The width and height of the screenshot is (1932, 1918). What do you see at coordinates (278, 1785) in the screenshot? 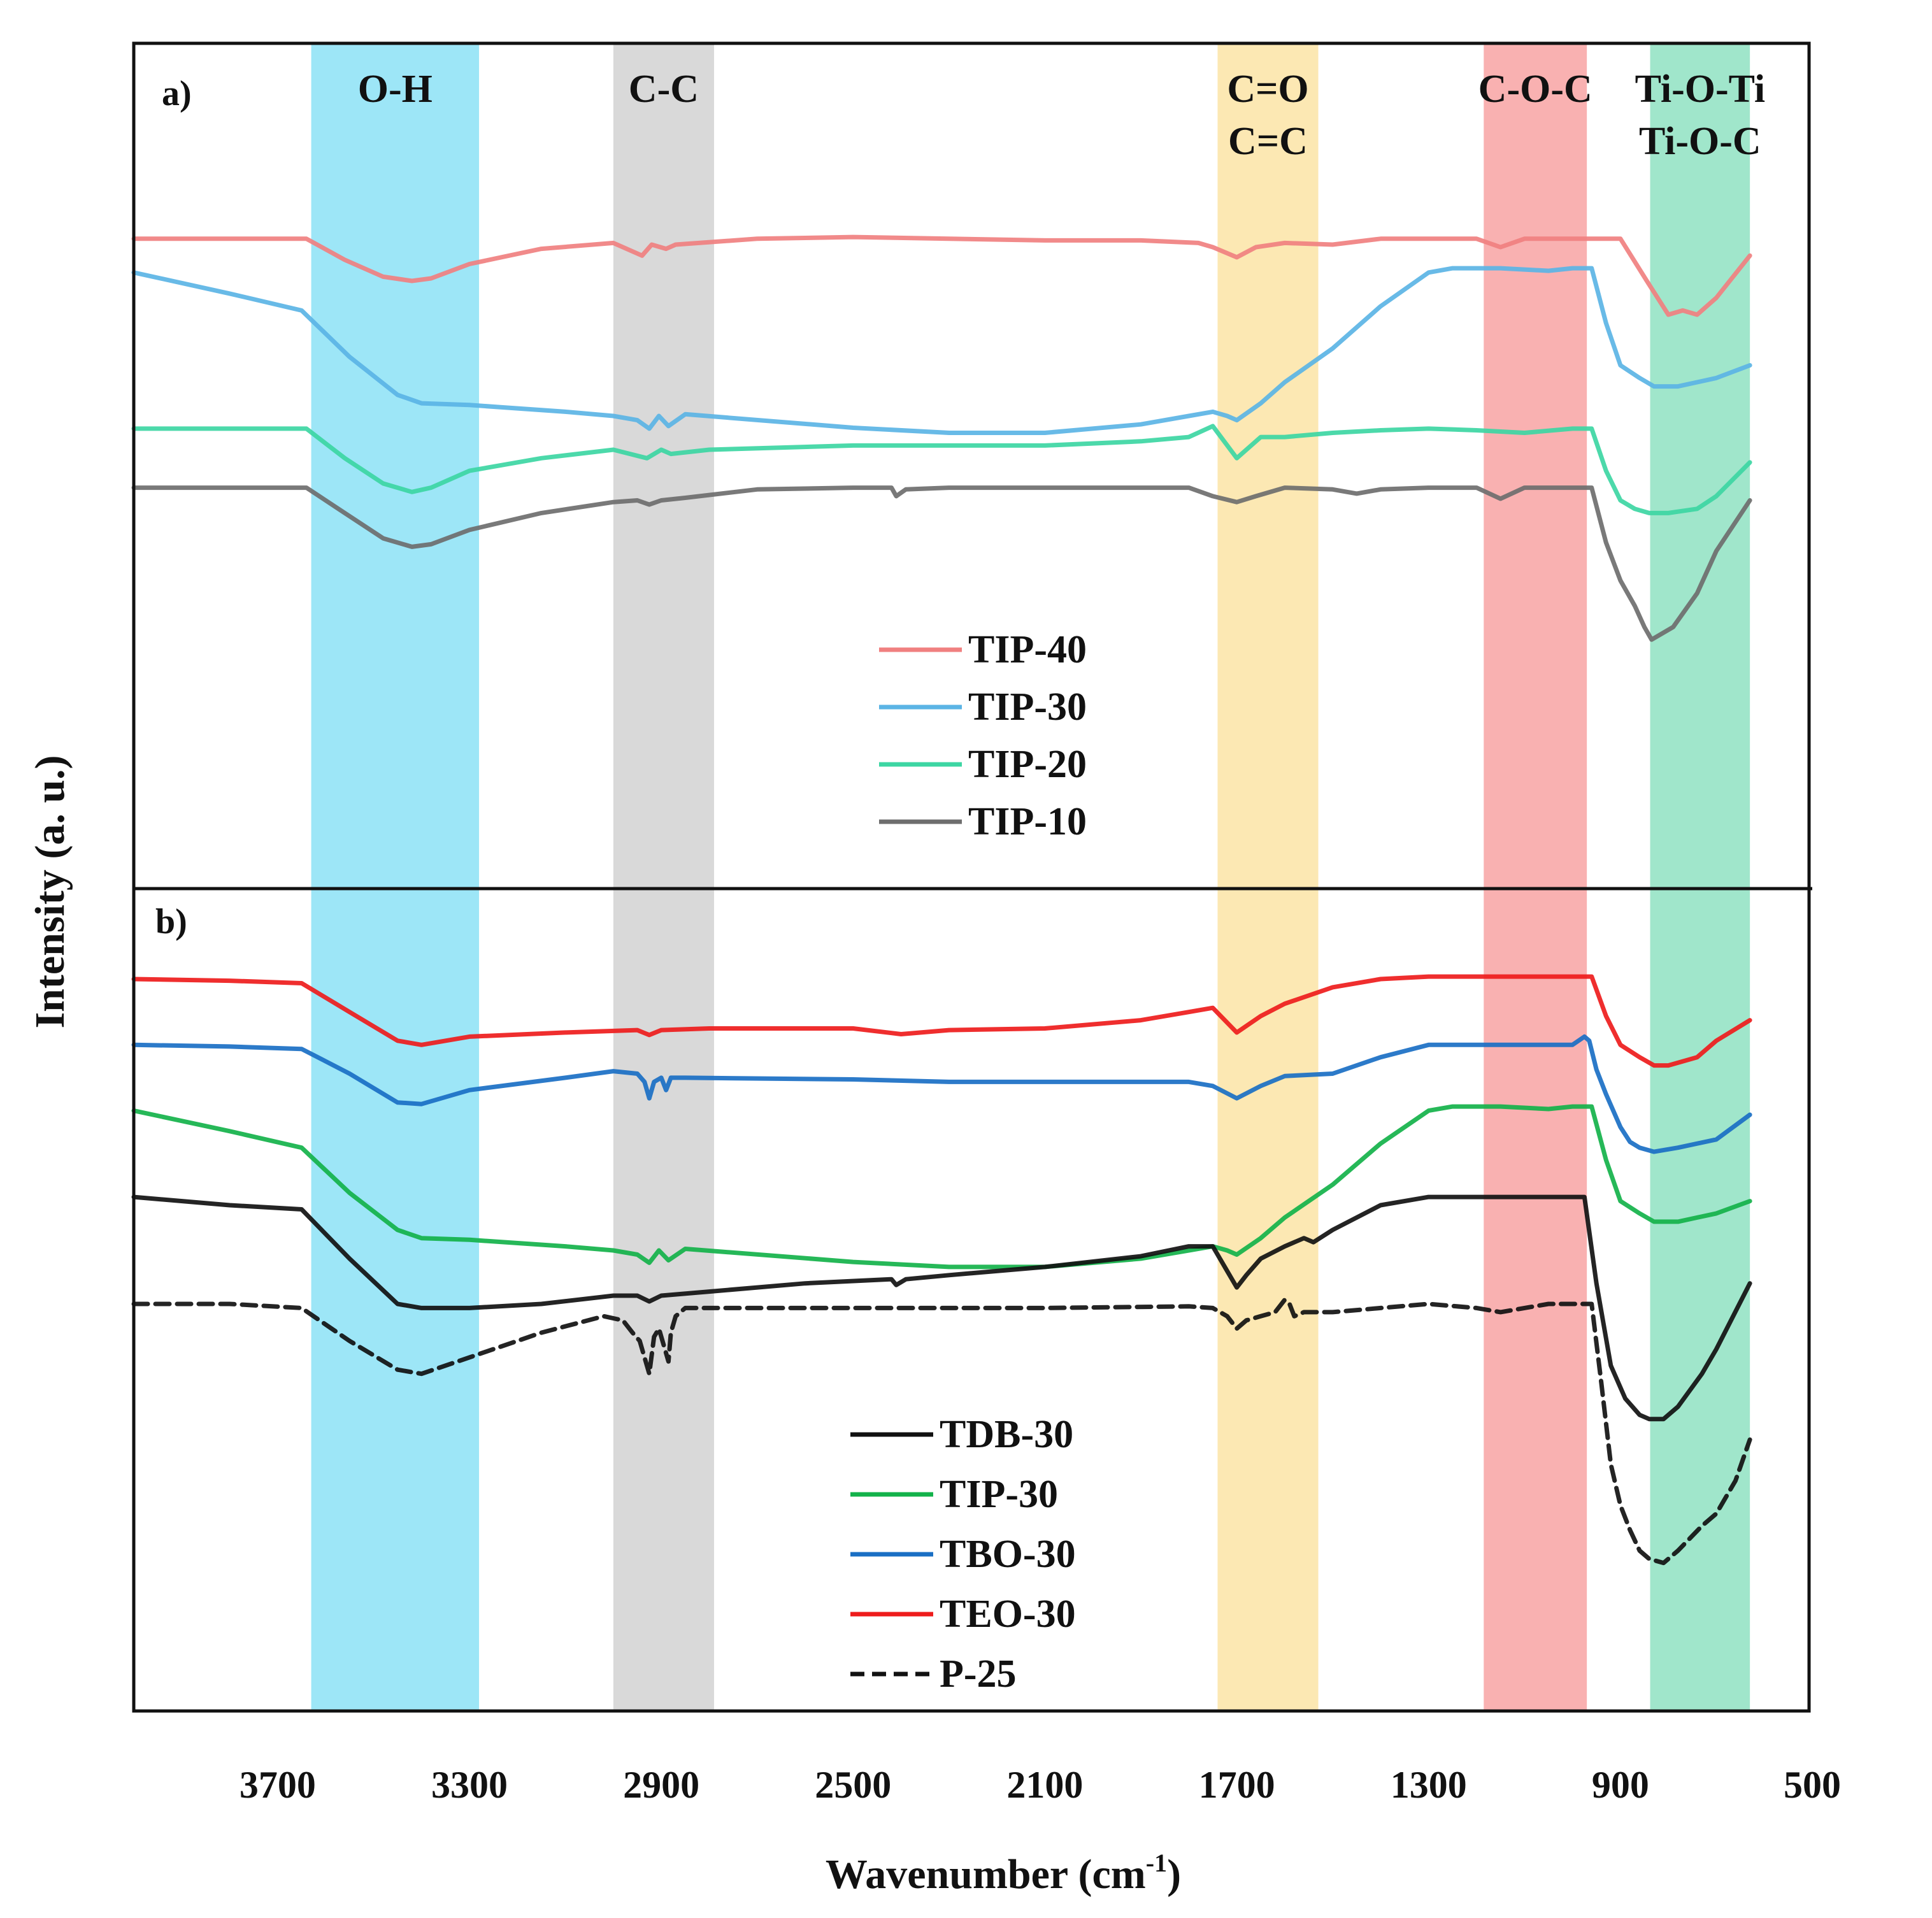
I see `x-tick-3700: 3700` at bounding box center [278, 1785].